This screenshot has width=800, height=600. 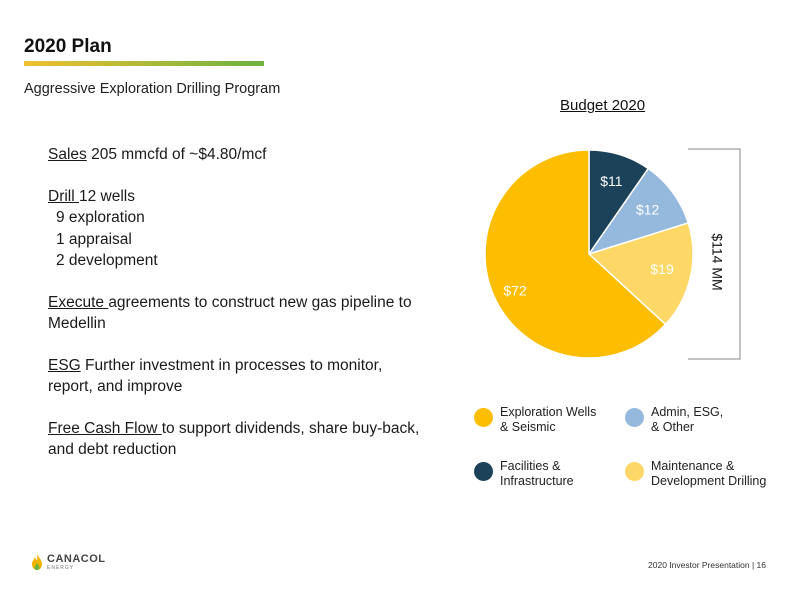 I want to click on slide-title: 2020 Plan, so click(x=68, y=46).